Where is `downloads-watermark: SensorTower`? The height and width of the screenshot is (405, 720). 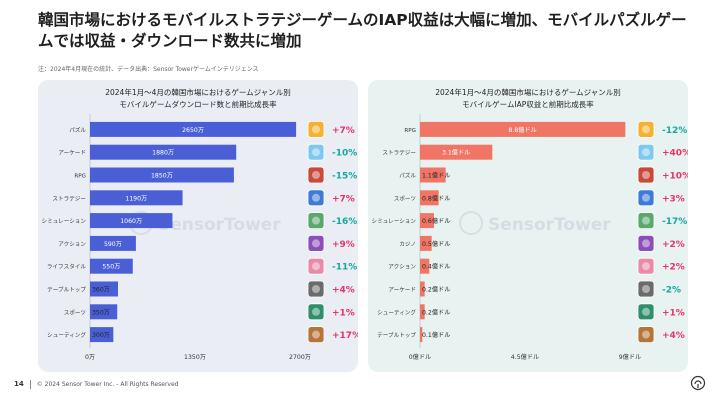 downloads-watermark: SensorTower is located at coordinates (219, 225).